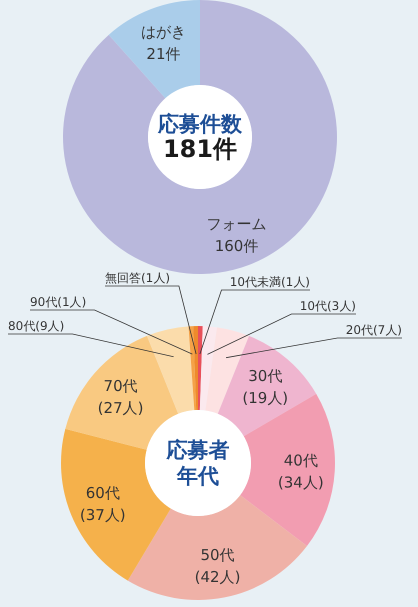  What do you see at coordinates (103, 515) in the screenshot?
I see `data-label: (37人)` at bounding box center [103, 515].